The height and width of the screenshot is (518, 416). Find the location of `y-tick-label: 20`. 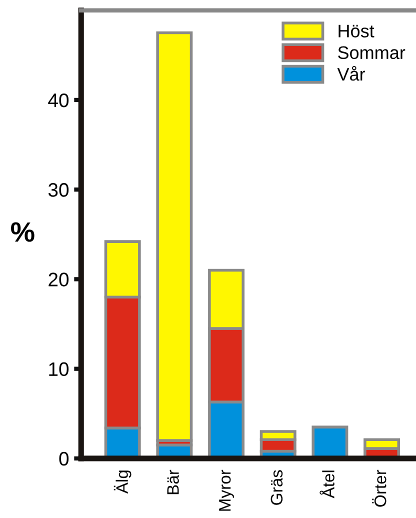

y-tick-label: 20 is located at coordinates (58, 279).